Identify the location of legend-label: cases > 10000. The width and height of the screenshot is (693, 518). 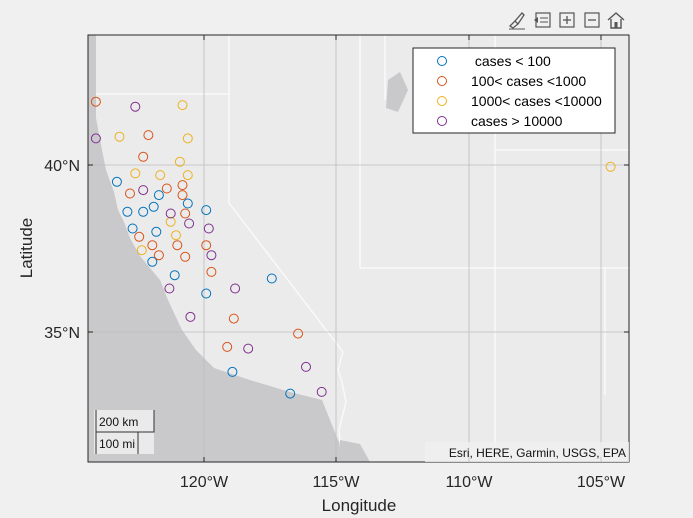
(517, 121).